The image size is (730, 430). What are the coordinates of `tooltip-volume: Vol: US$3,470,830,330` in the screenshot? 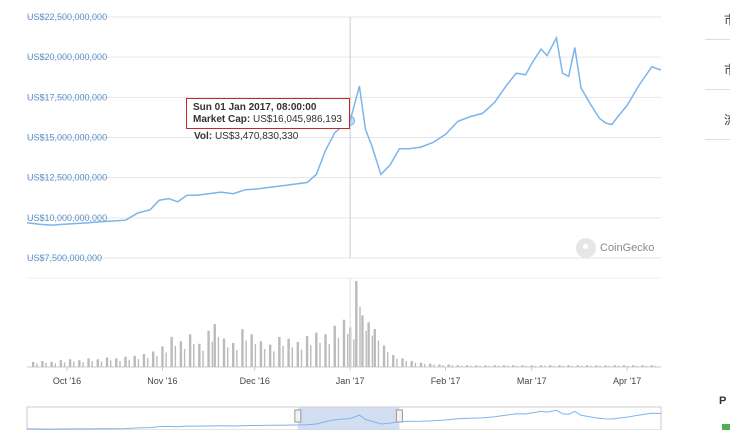 It's located at (268, 137).